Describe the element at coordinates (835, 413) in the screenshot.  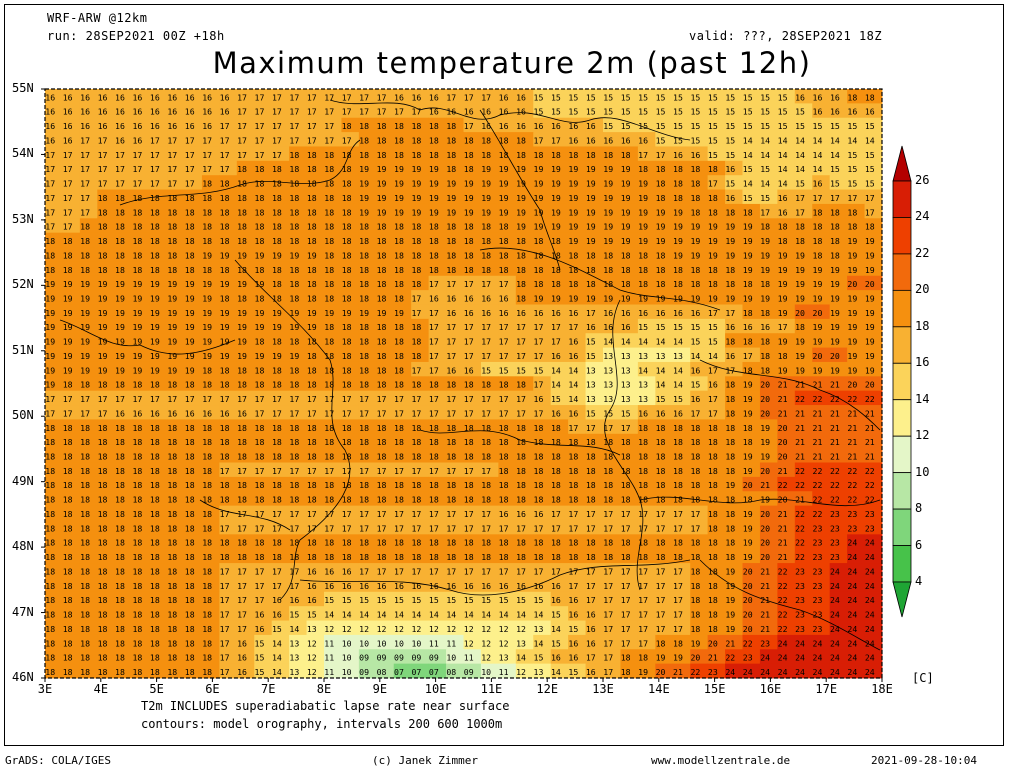
I see `temperature-value: 21` at that location.